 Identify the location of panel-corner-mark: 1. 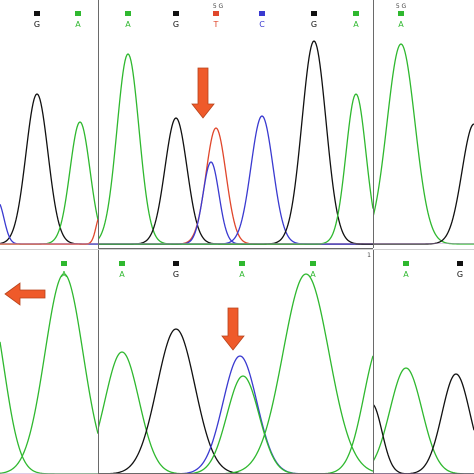
(369, 255).